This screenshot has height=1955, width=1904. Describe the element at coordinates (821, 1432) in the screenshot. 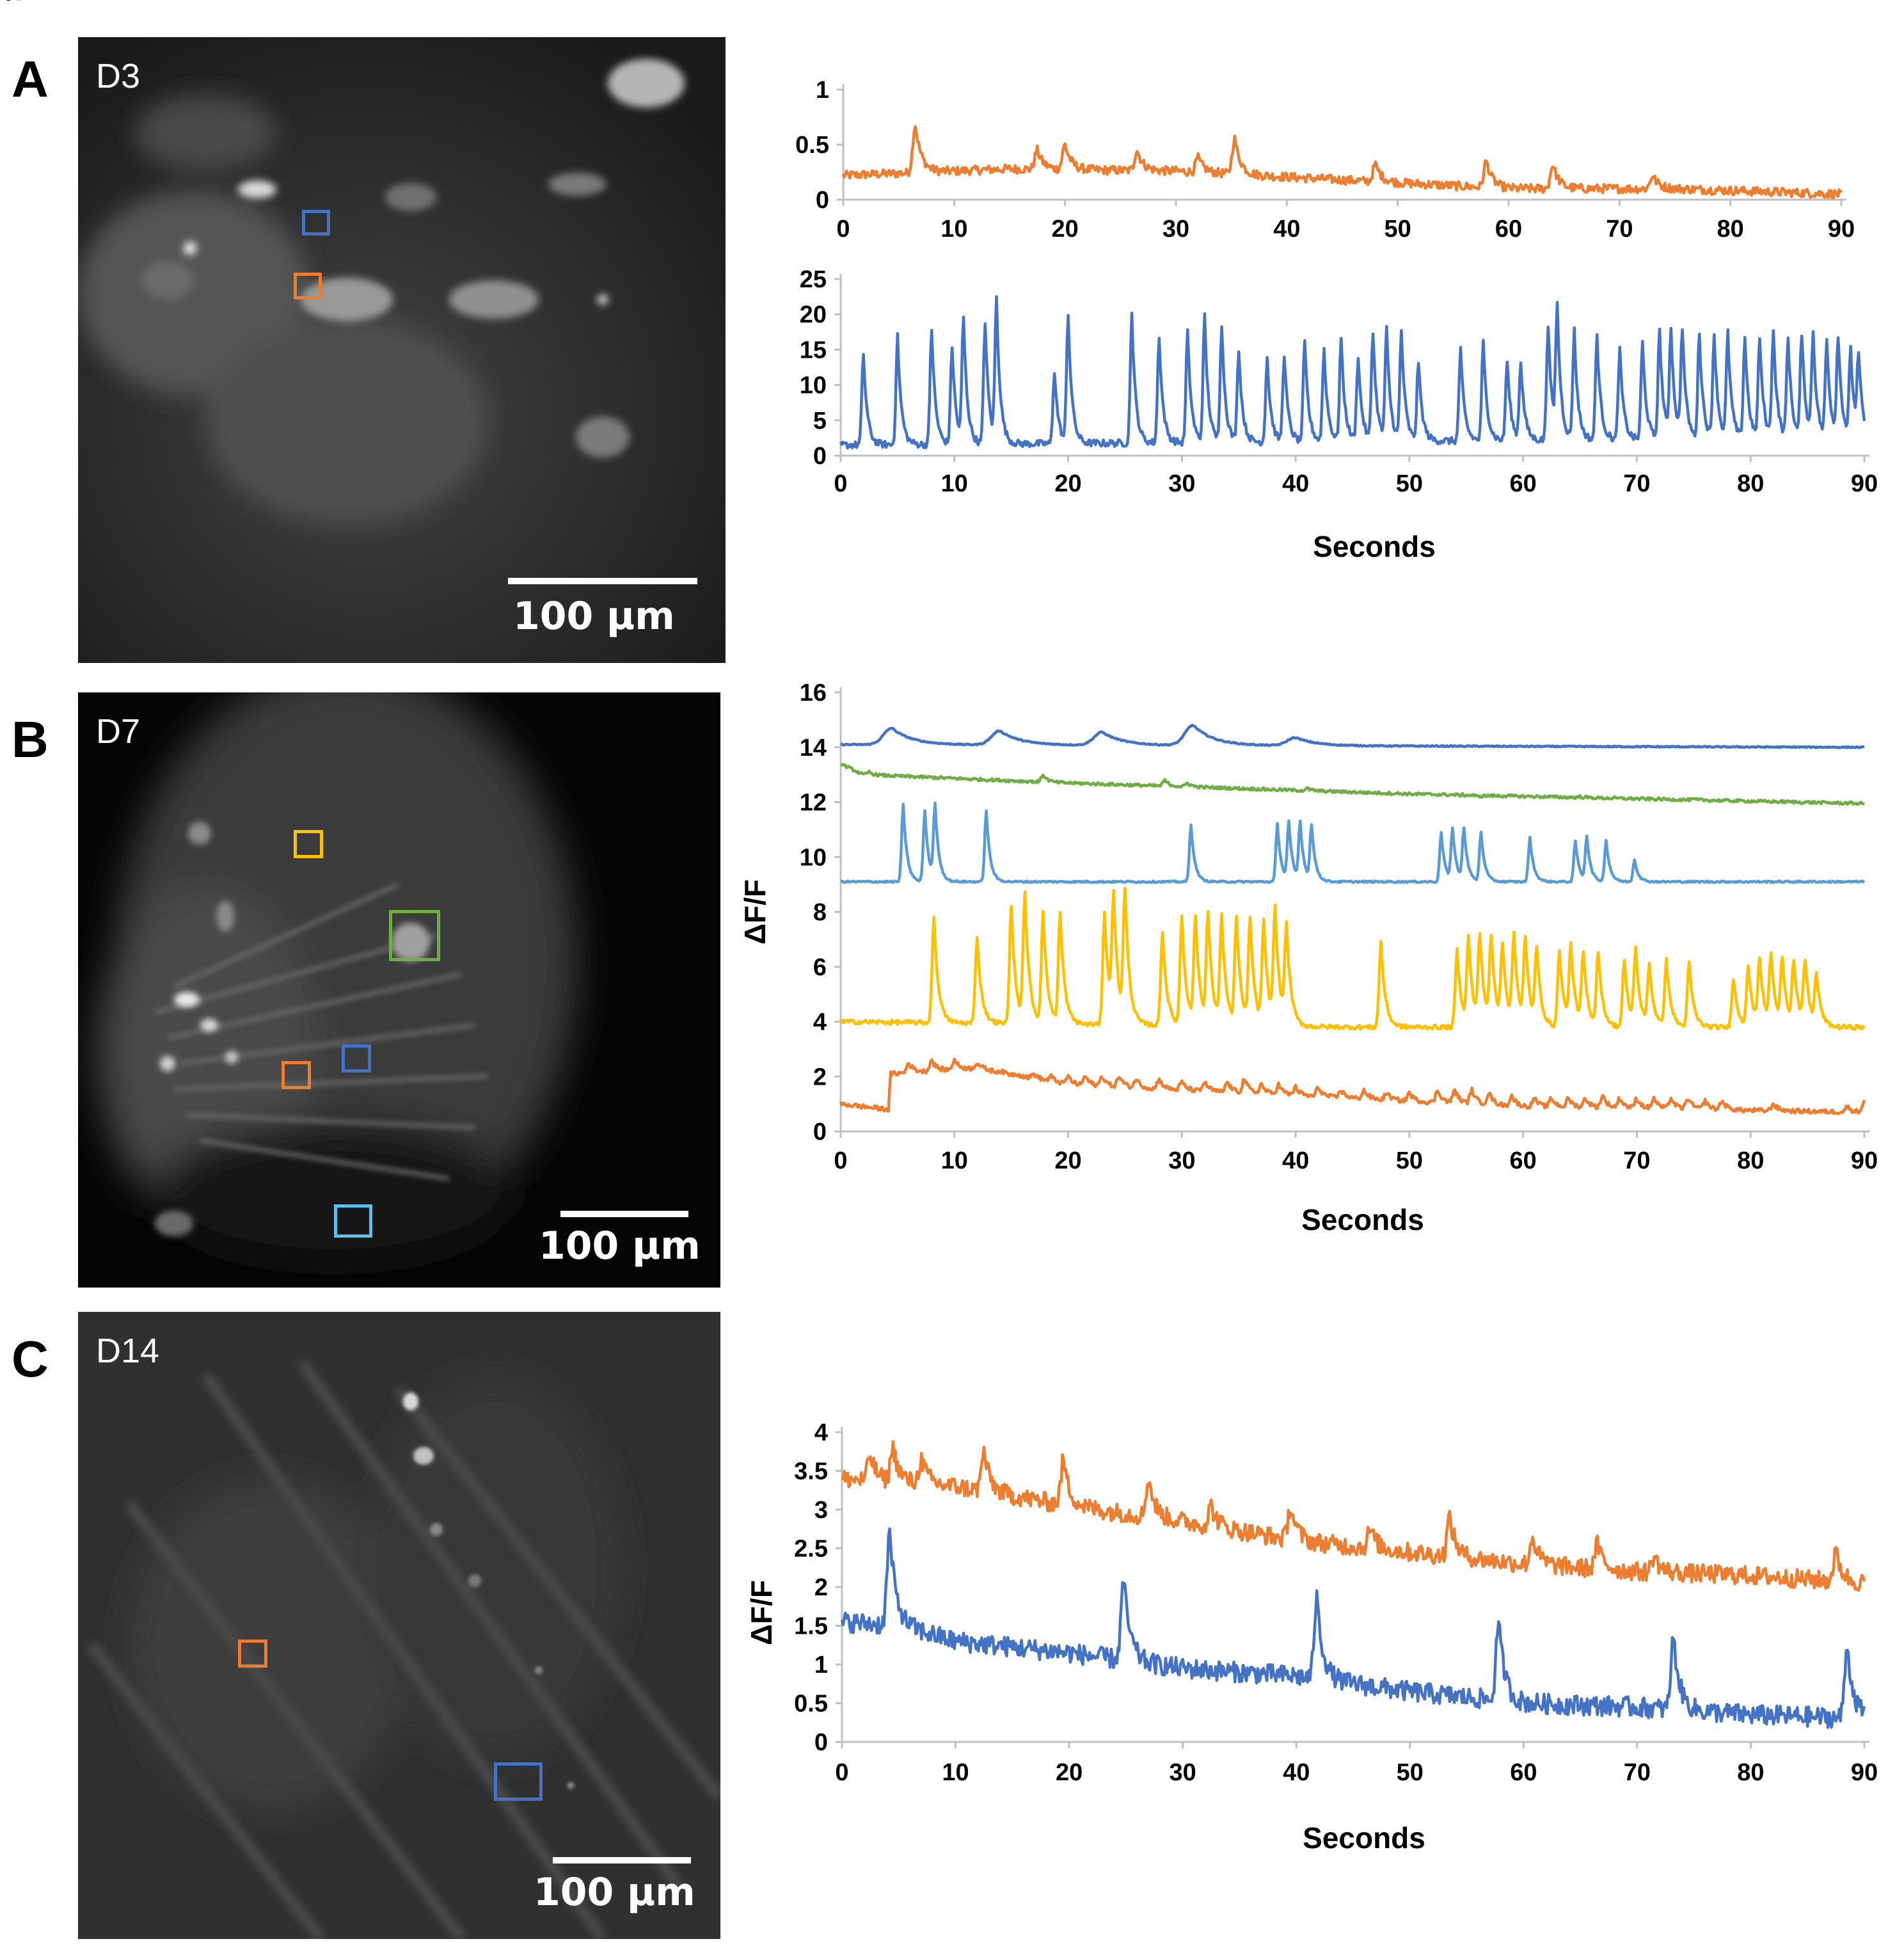

I see `y-tick-label: 4` at that location.